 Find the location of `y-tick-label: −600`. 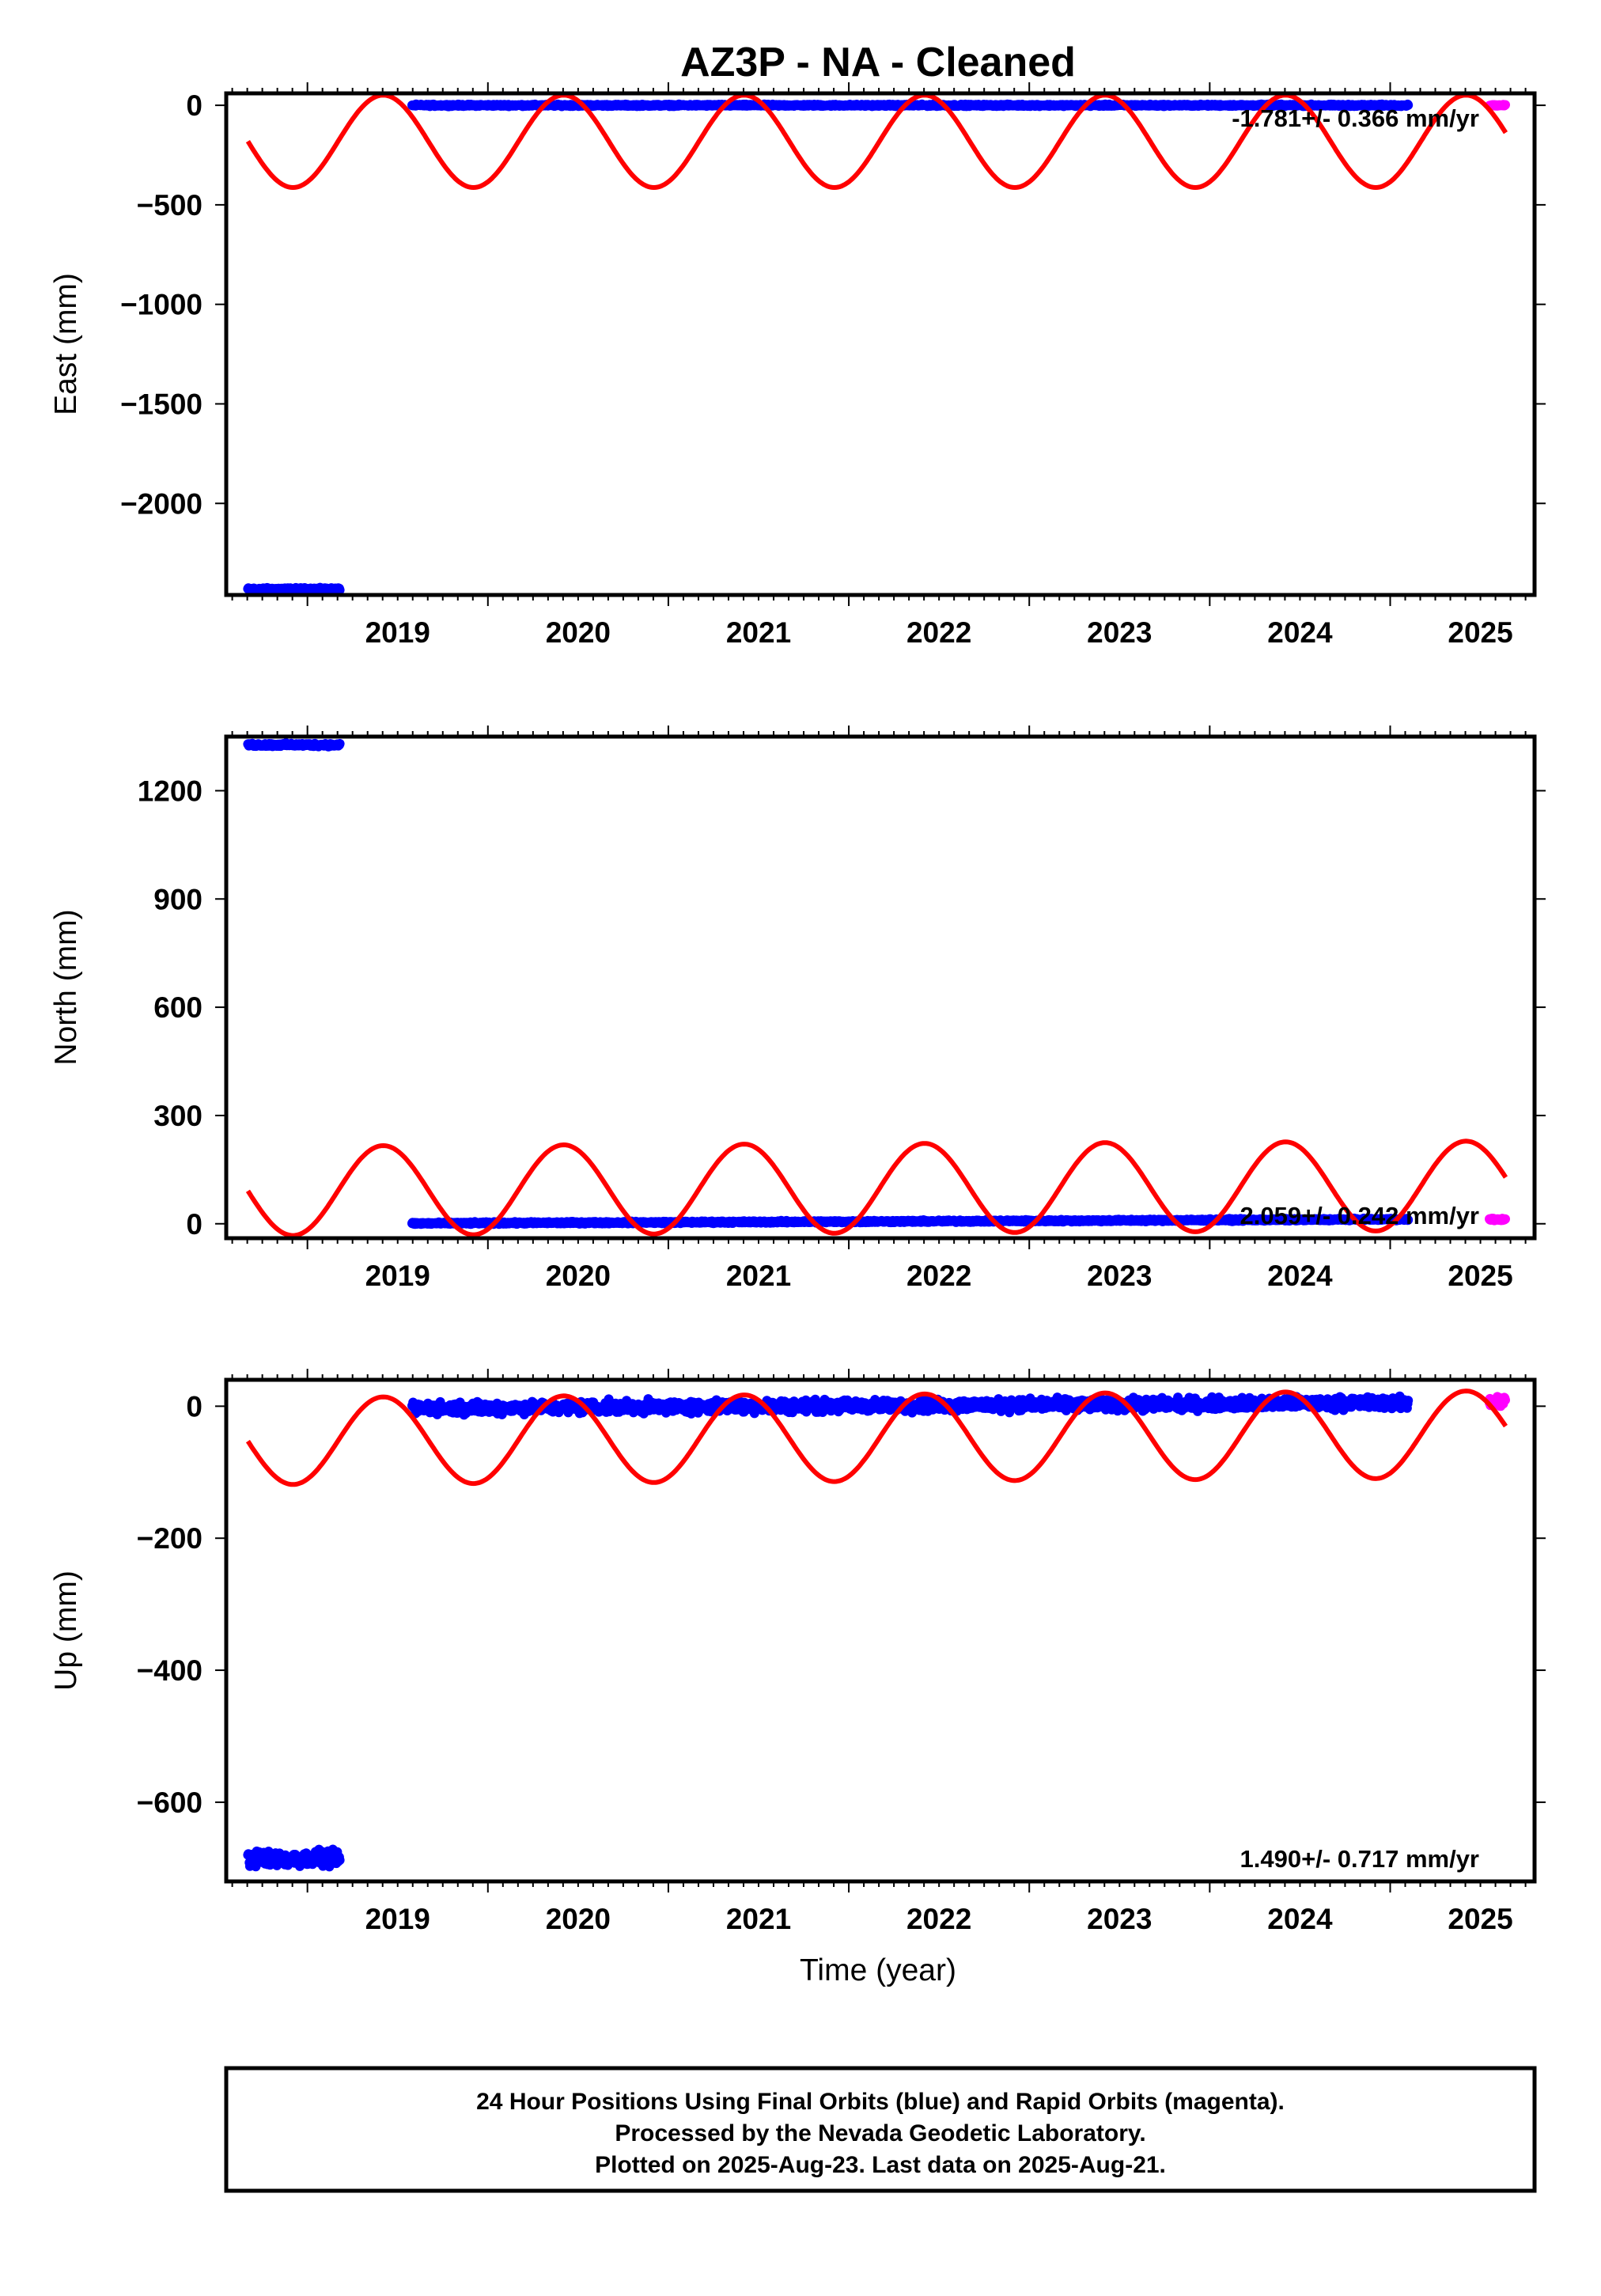

y-tick-label: −600 is located at coordinates (169, 1803).